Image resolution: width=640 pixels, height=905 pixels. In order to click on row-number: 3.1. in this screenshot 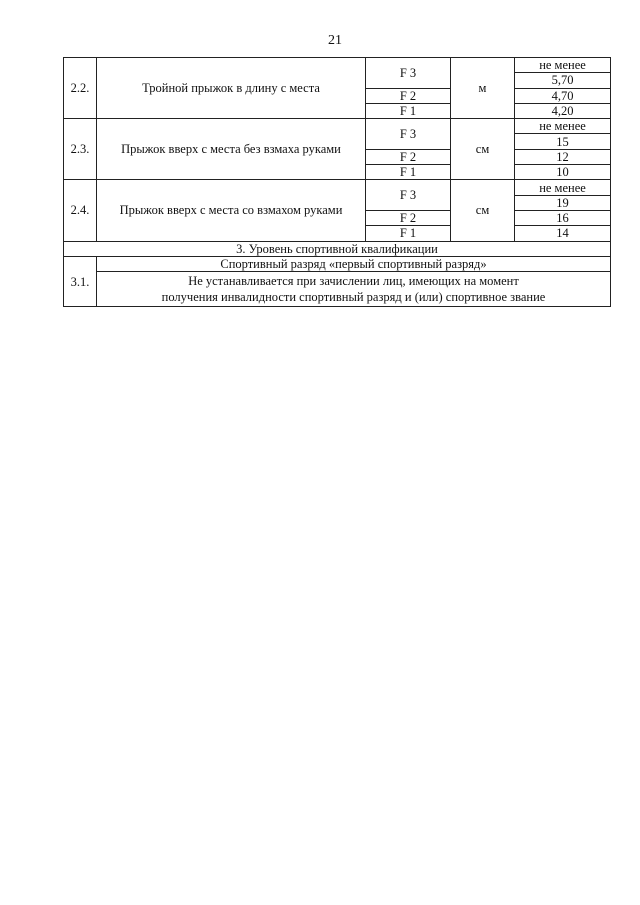, I will do `click(80, 281)`.